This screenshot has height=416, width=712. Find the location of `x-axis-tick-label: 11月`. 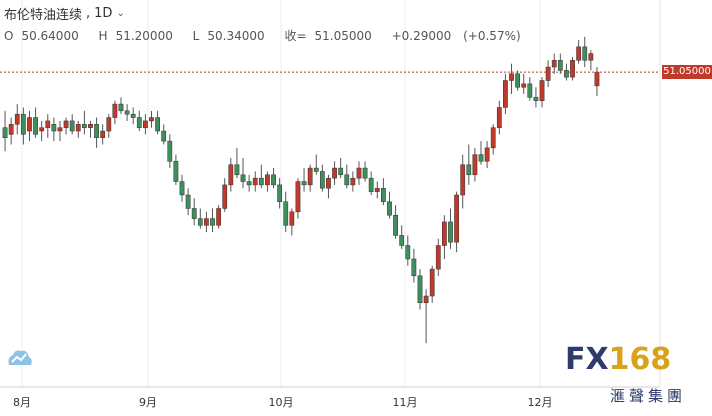

x-axis-tick-label: 11月 is located at coordinates (405, 402).